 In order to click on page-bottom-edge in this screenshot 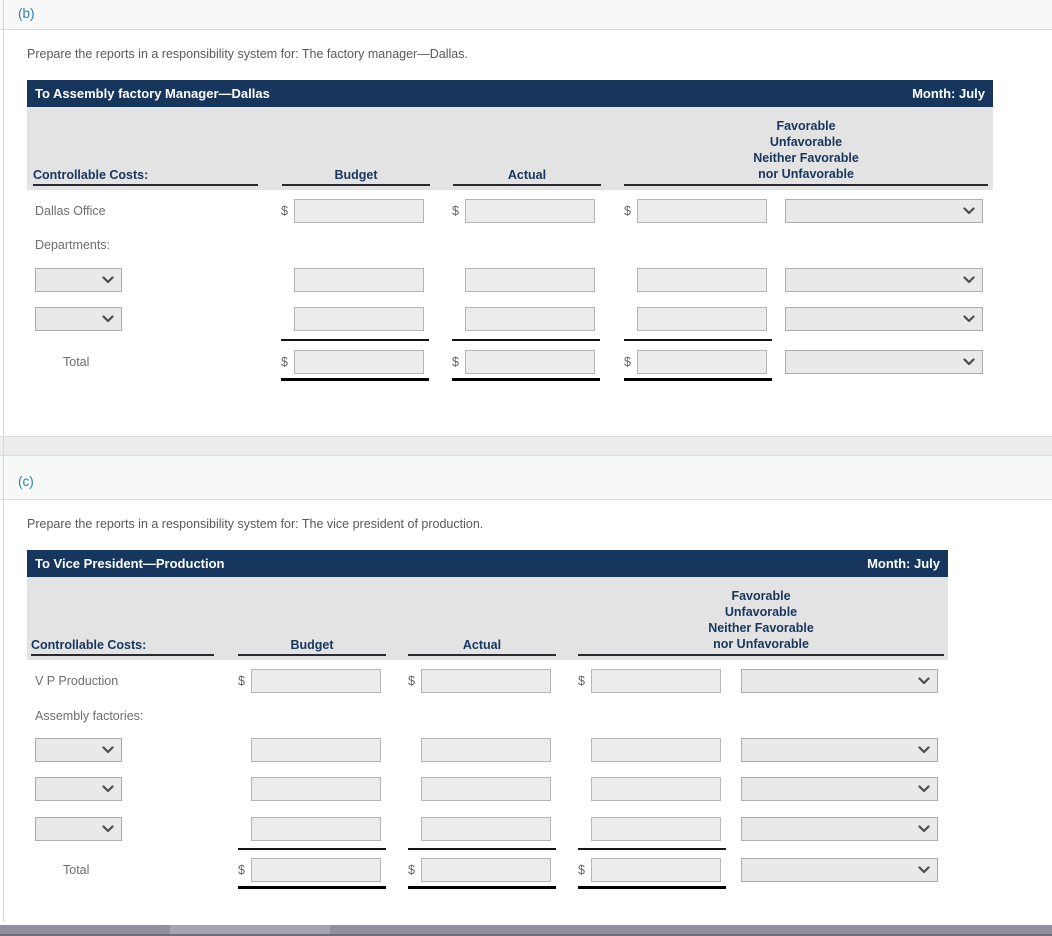, I will do `click(526, 935)`.